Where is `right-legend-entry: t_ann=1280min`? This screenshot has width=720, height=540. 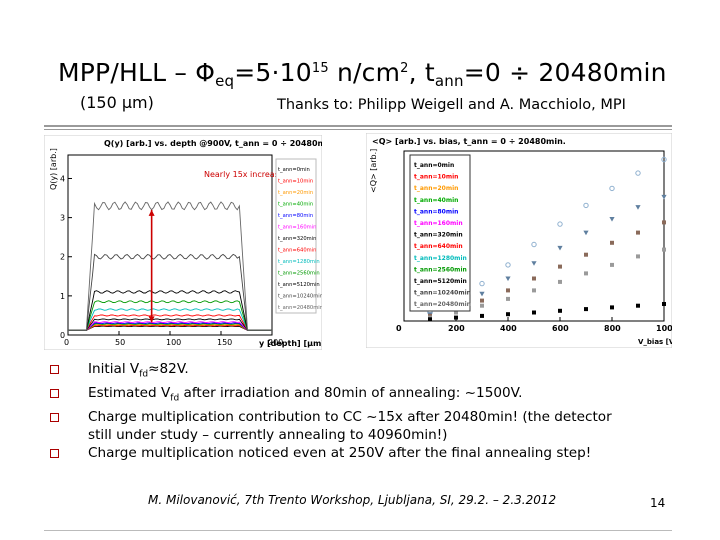
right-legend-entry: t_ann=1280min is located at coordinates (440, 258).